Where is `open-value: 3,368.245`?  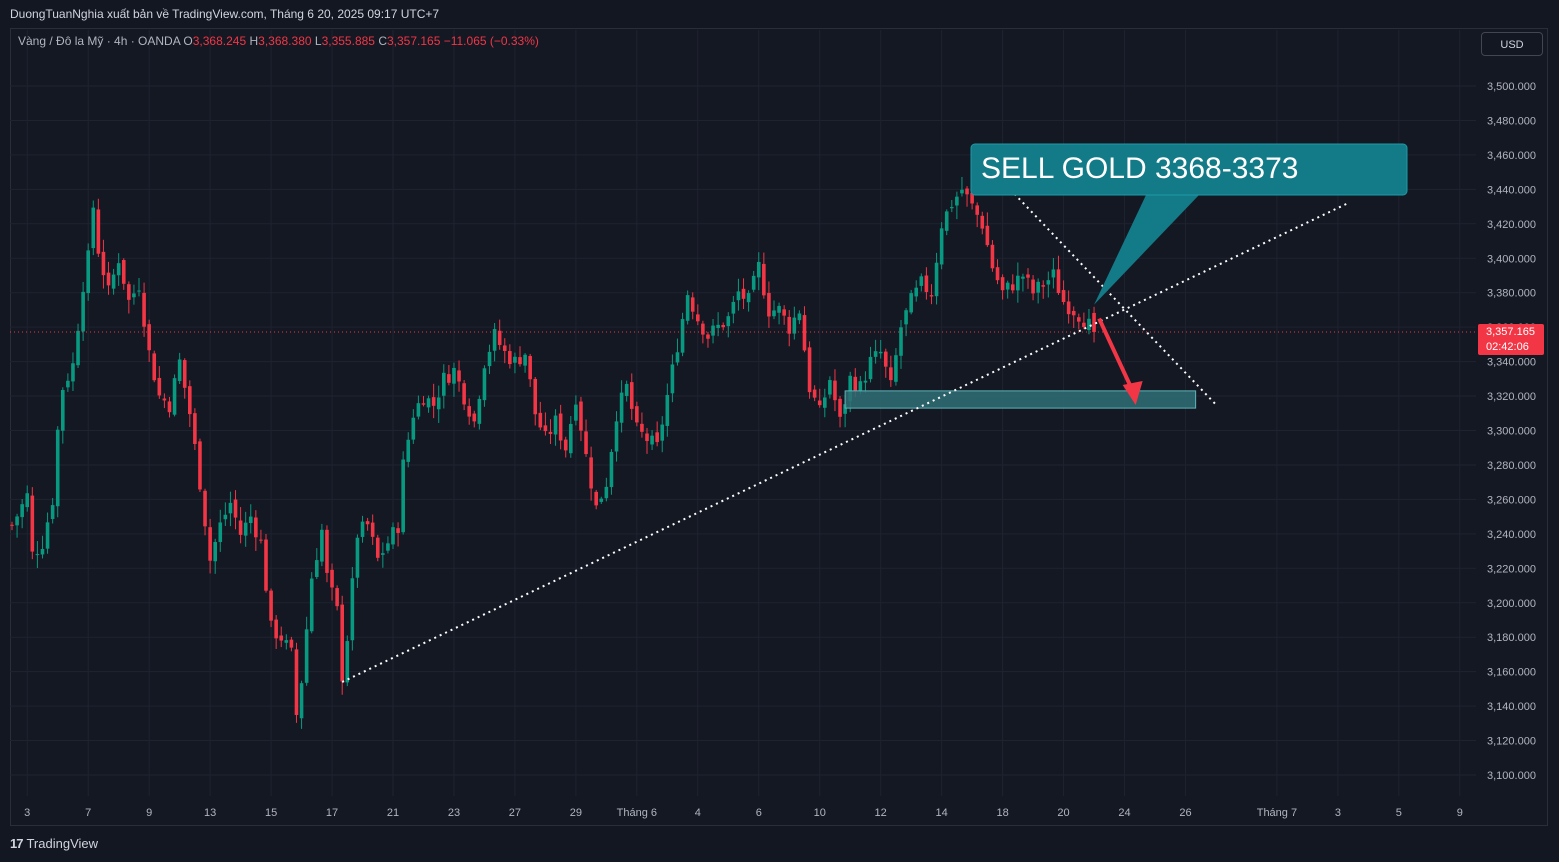
open-value: 3,368.245 is located at coordinates (219, 41).